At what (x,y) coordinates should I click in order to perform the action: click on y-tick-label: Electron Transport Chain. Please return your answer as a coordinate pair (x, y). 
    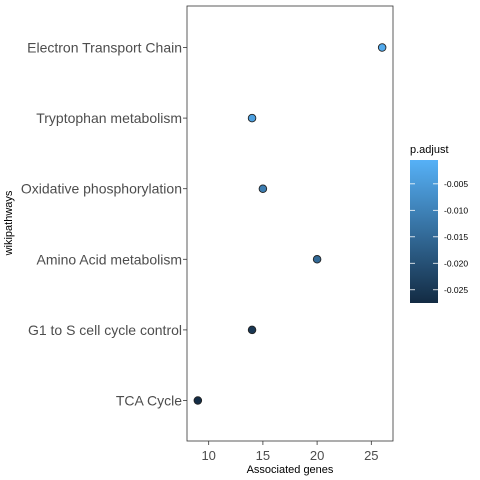
    Looking at the image, I should click on (104, 48).